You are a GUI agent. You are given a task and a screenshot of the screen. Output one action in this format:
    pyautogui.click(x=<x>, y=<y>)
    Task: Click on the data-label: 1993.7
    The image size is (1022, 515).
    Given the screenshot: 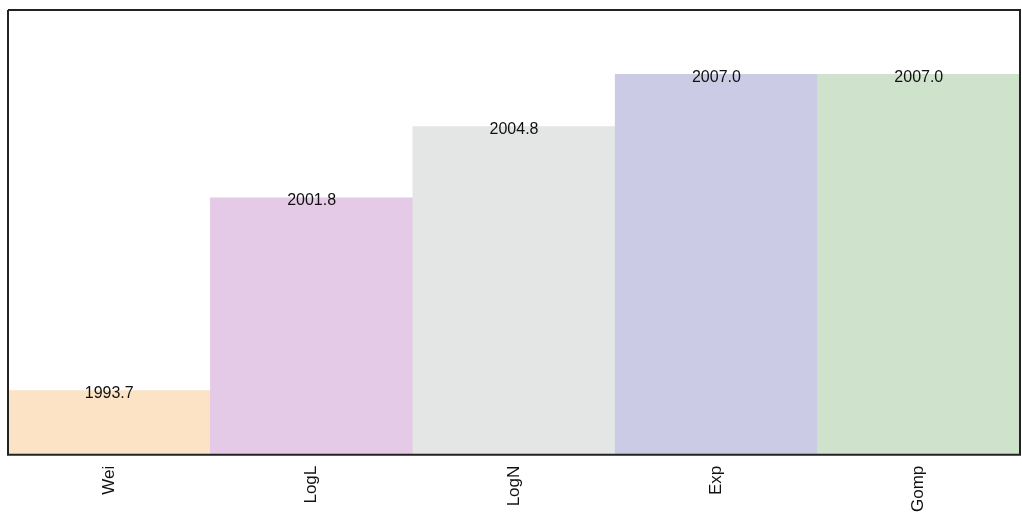 What is the action you would take?
    pyautogui.click(x=109, y=392)
    